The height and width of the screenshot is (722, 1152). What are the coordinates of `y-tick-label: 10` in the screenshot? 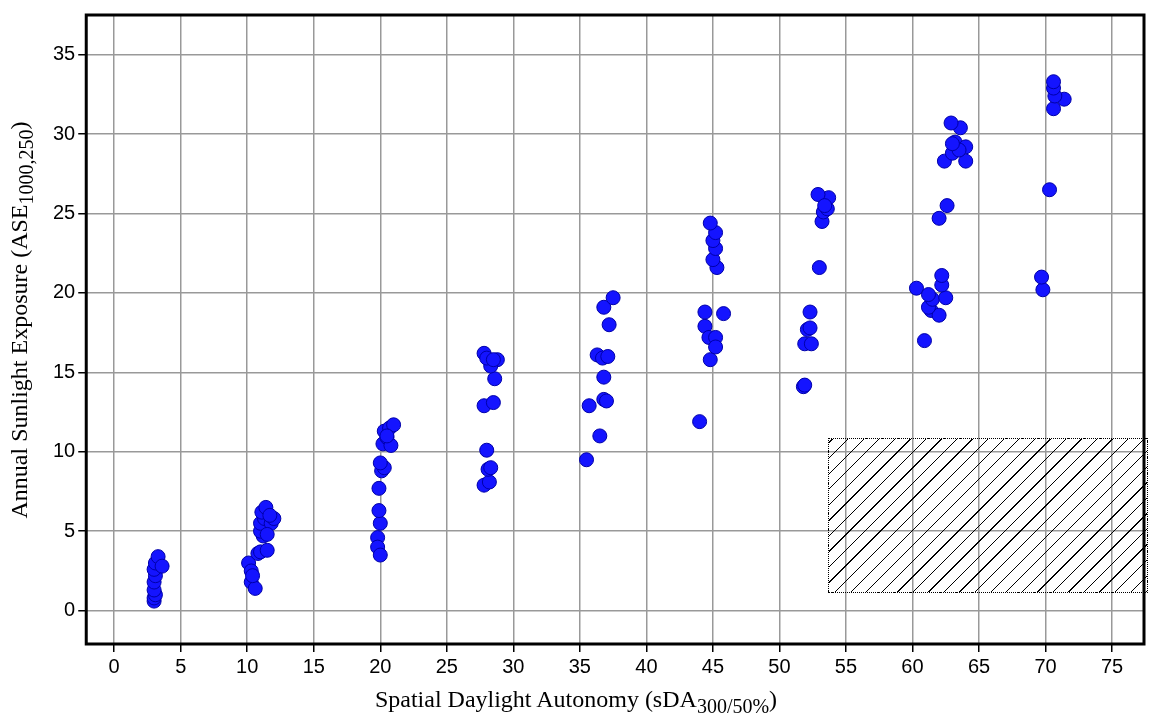 It's located at (64, 450).